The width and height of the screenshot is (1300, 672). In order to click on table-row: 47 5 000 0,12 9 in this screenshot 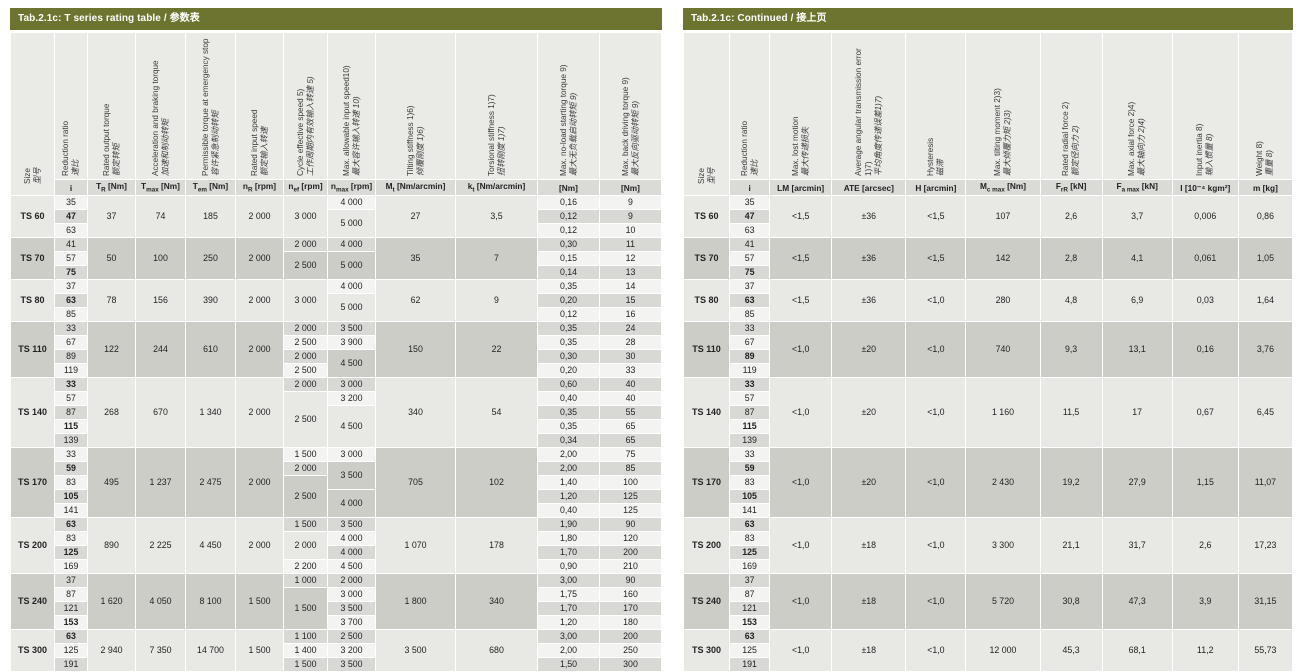, I will do `click(336, 223)`.